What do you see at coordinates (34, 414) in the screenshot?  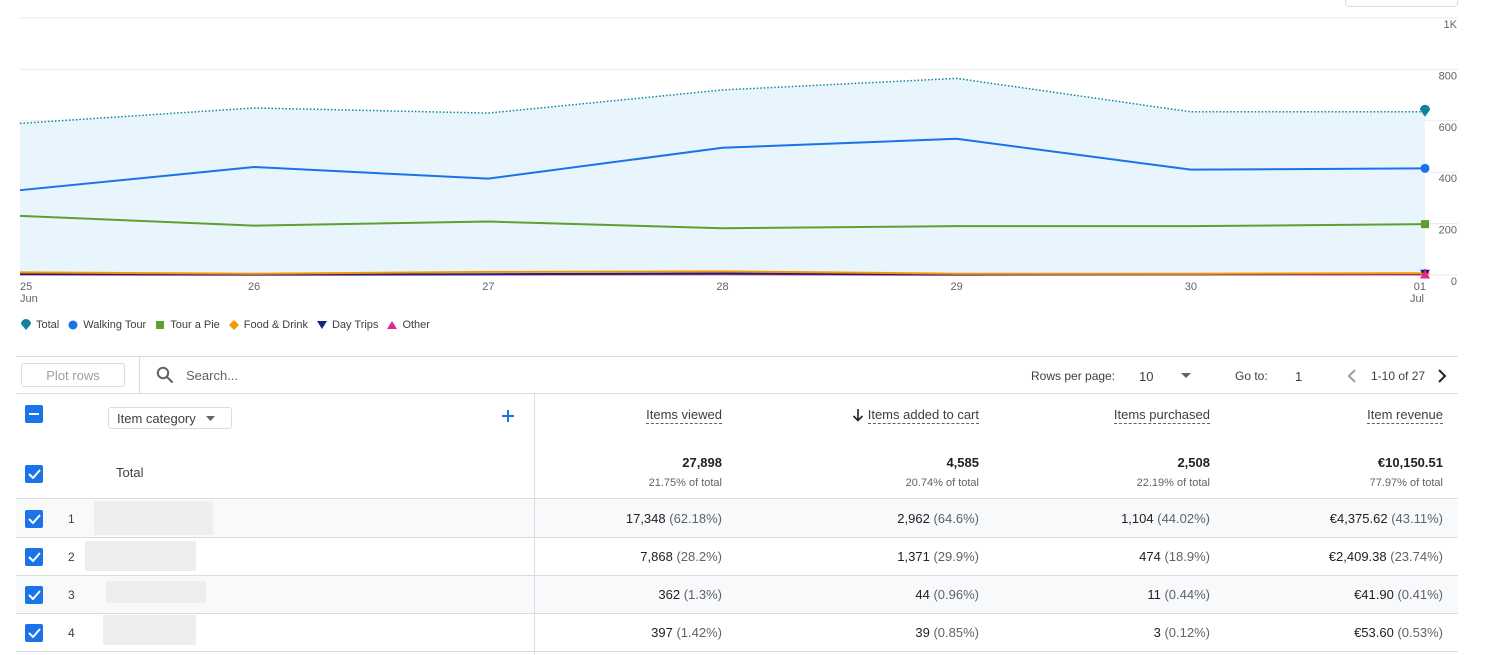 I see `select-all-checkbox` at bounding box center [34, 414].